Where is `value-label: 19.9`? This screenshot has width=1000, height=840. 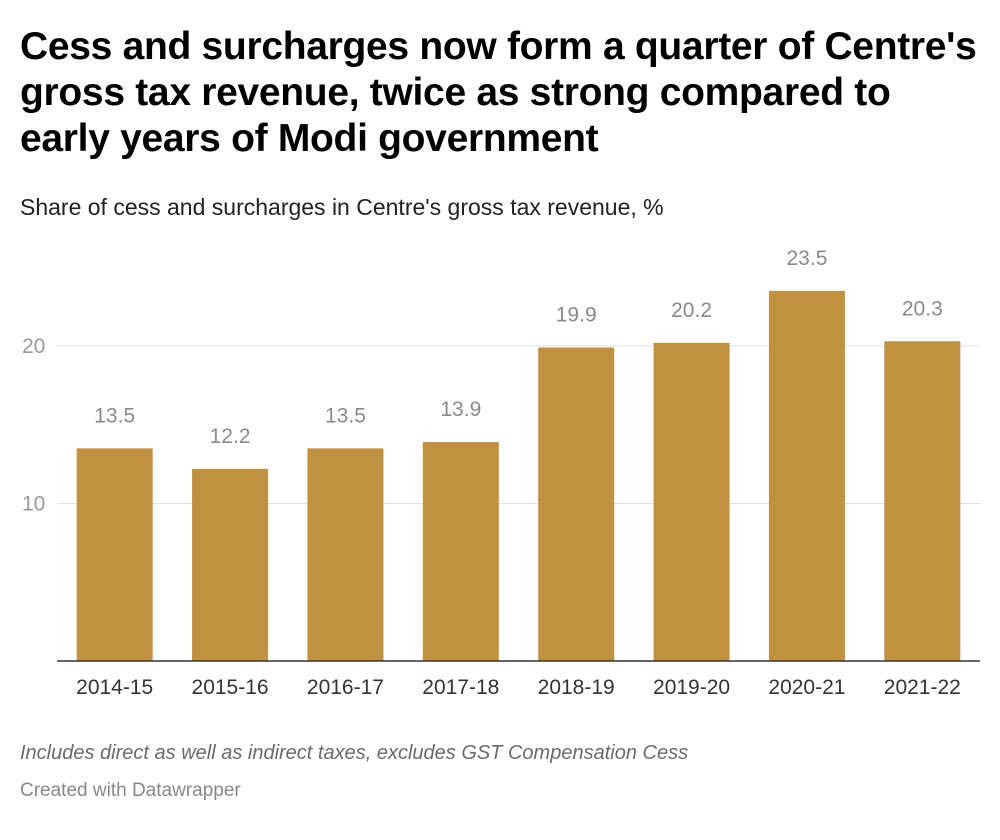
value-label: 19.9 is located at coordinates (576, 315).